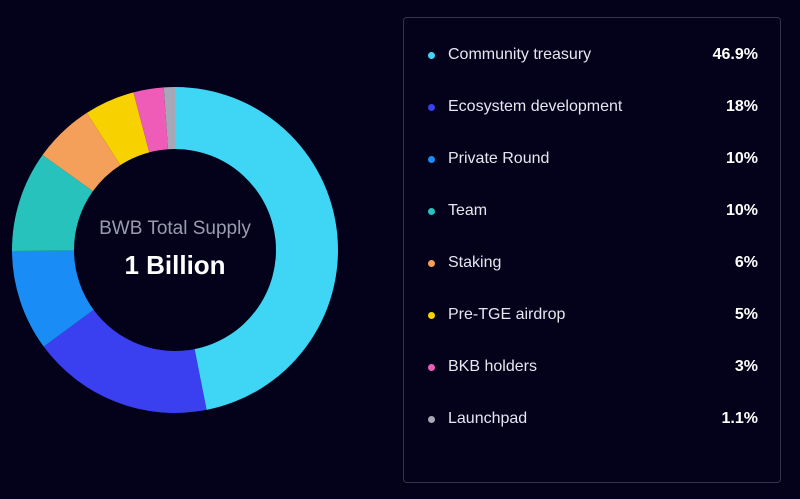  I want to click on legend-value: 6%, so click(746, 262).